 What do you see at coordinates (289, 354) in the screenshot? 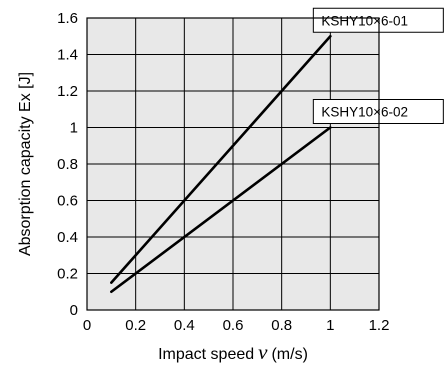
I see `x-axis-unit: (m/s)` at bounding box center [289, 354].